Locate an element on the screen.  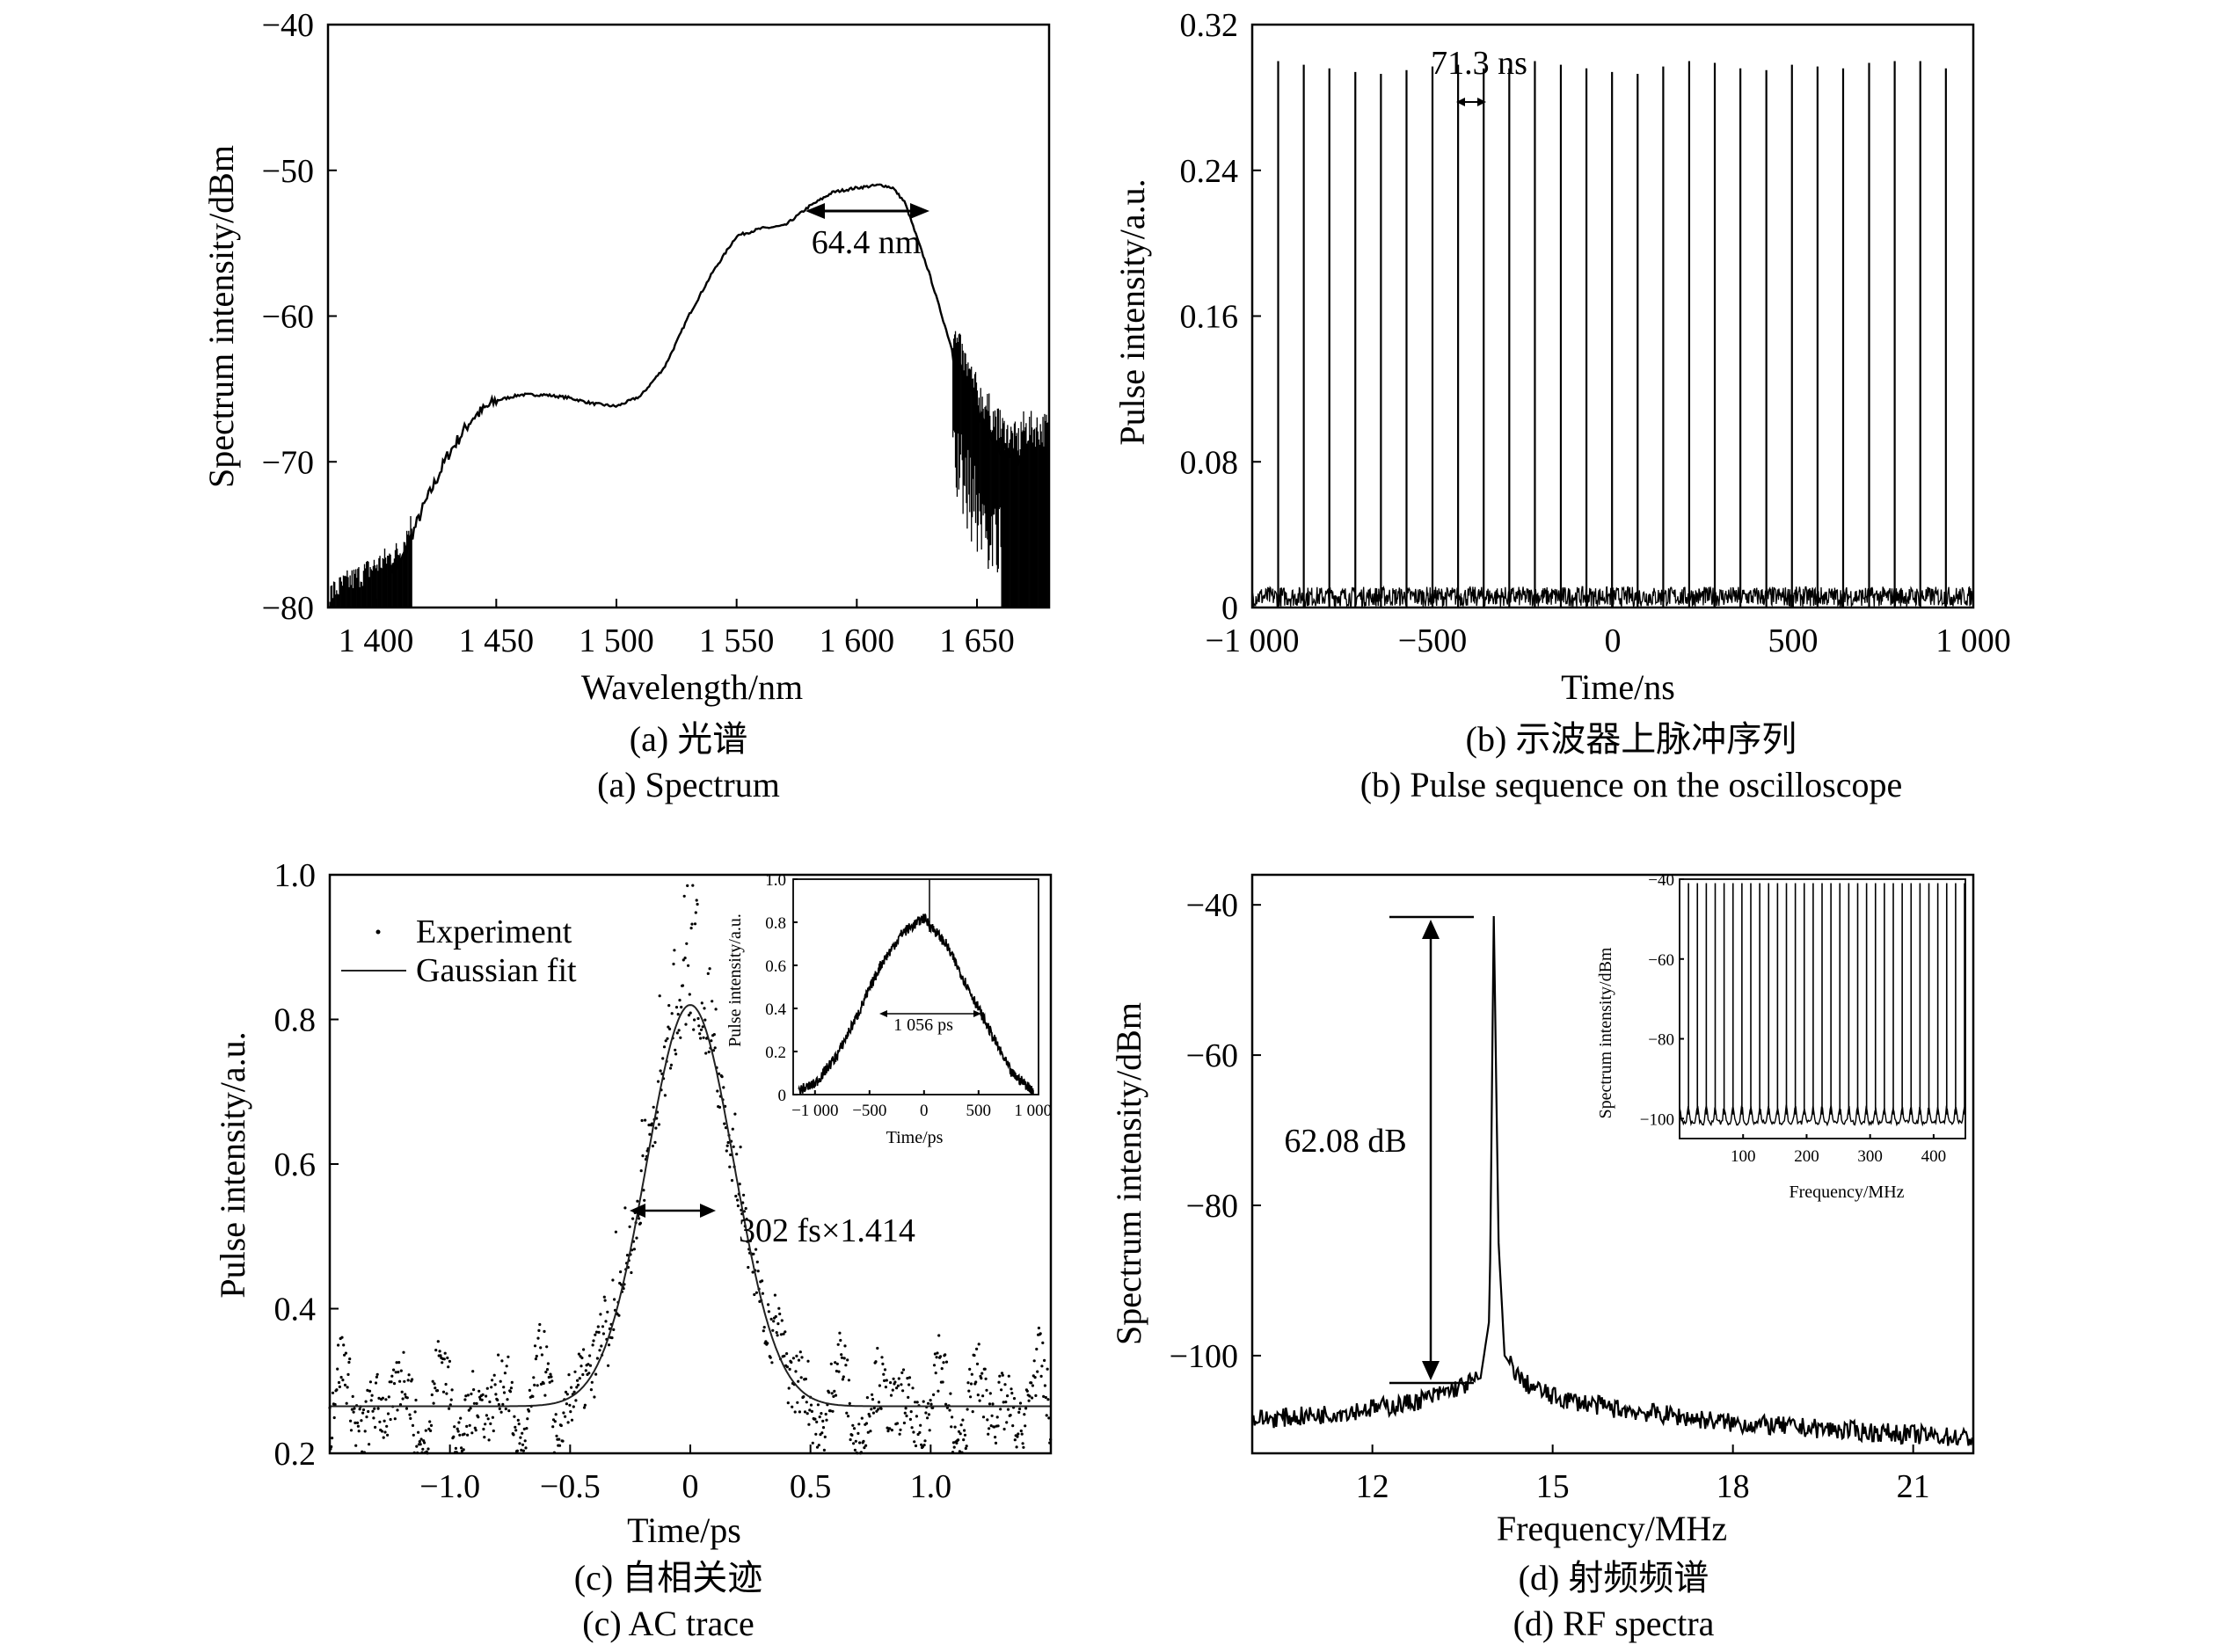
inset-x-d-tick-label: 300 is located at coordinates (1870, 1156).